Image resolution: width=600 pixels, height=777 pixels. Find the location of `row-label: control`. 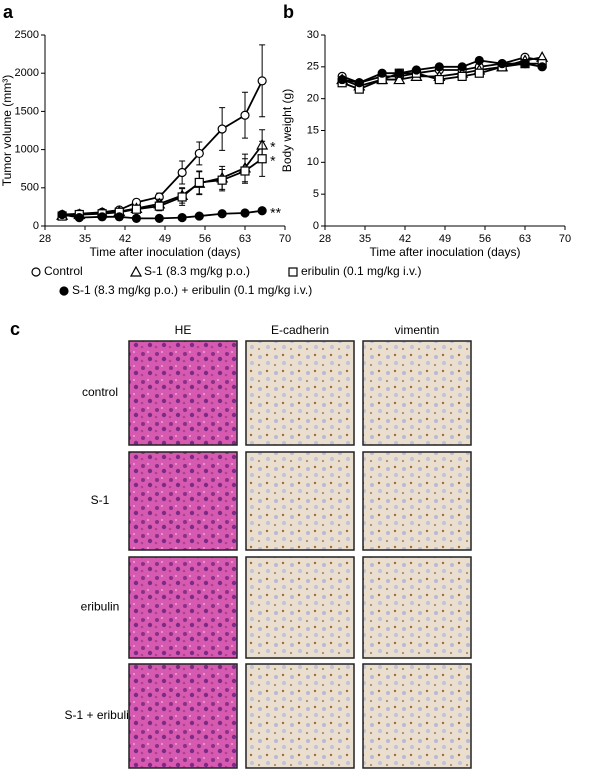

row-label: control is located at coordinates (100, 392).